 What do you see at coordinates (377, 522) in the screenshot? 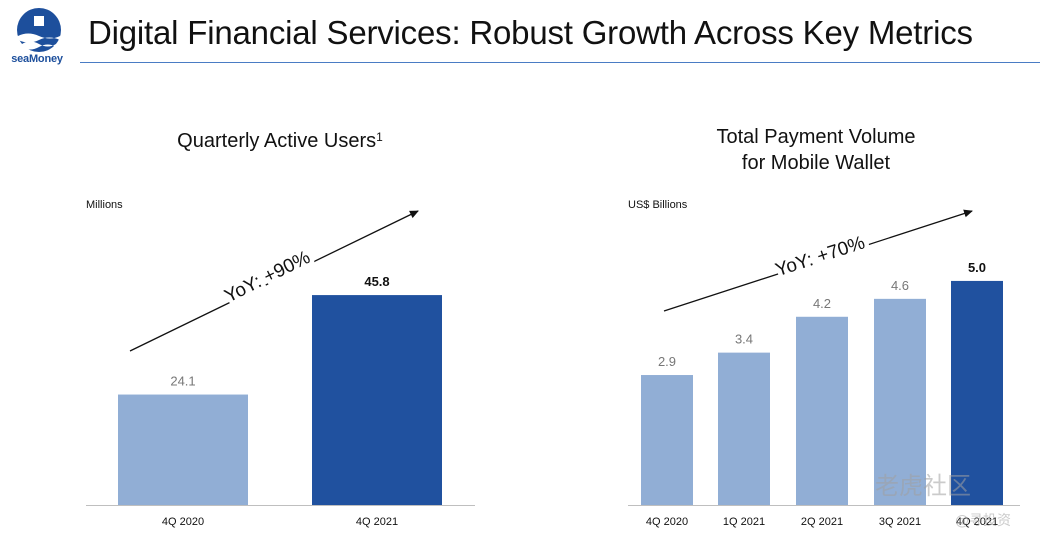
I see `qau-category-label-2: 4Q 2021` at bounding box center [377, 522].